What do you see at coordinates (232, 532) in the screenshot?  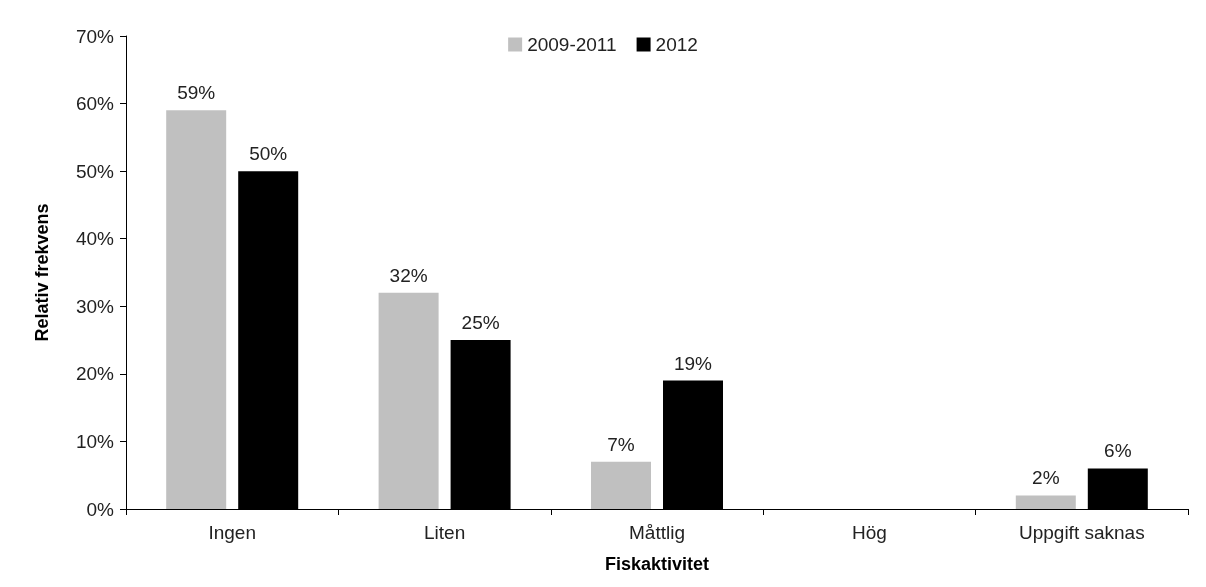 I see `x-tick-label: Ingen` at bounding box center [232, 532].